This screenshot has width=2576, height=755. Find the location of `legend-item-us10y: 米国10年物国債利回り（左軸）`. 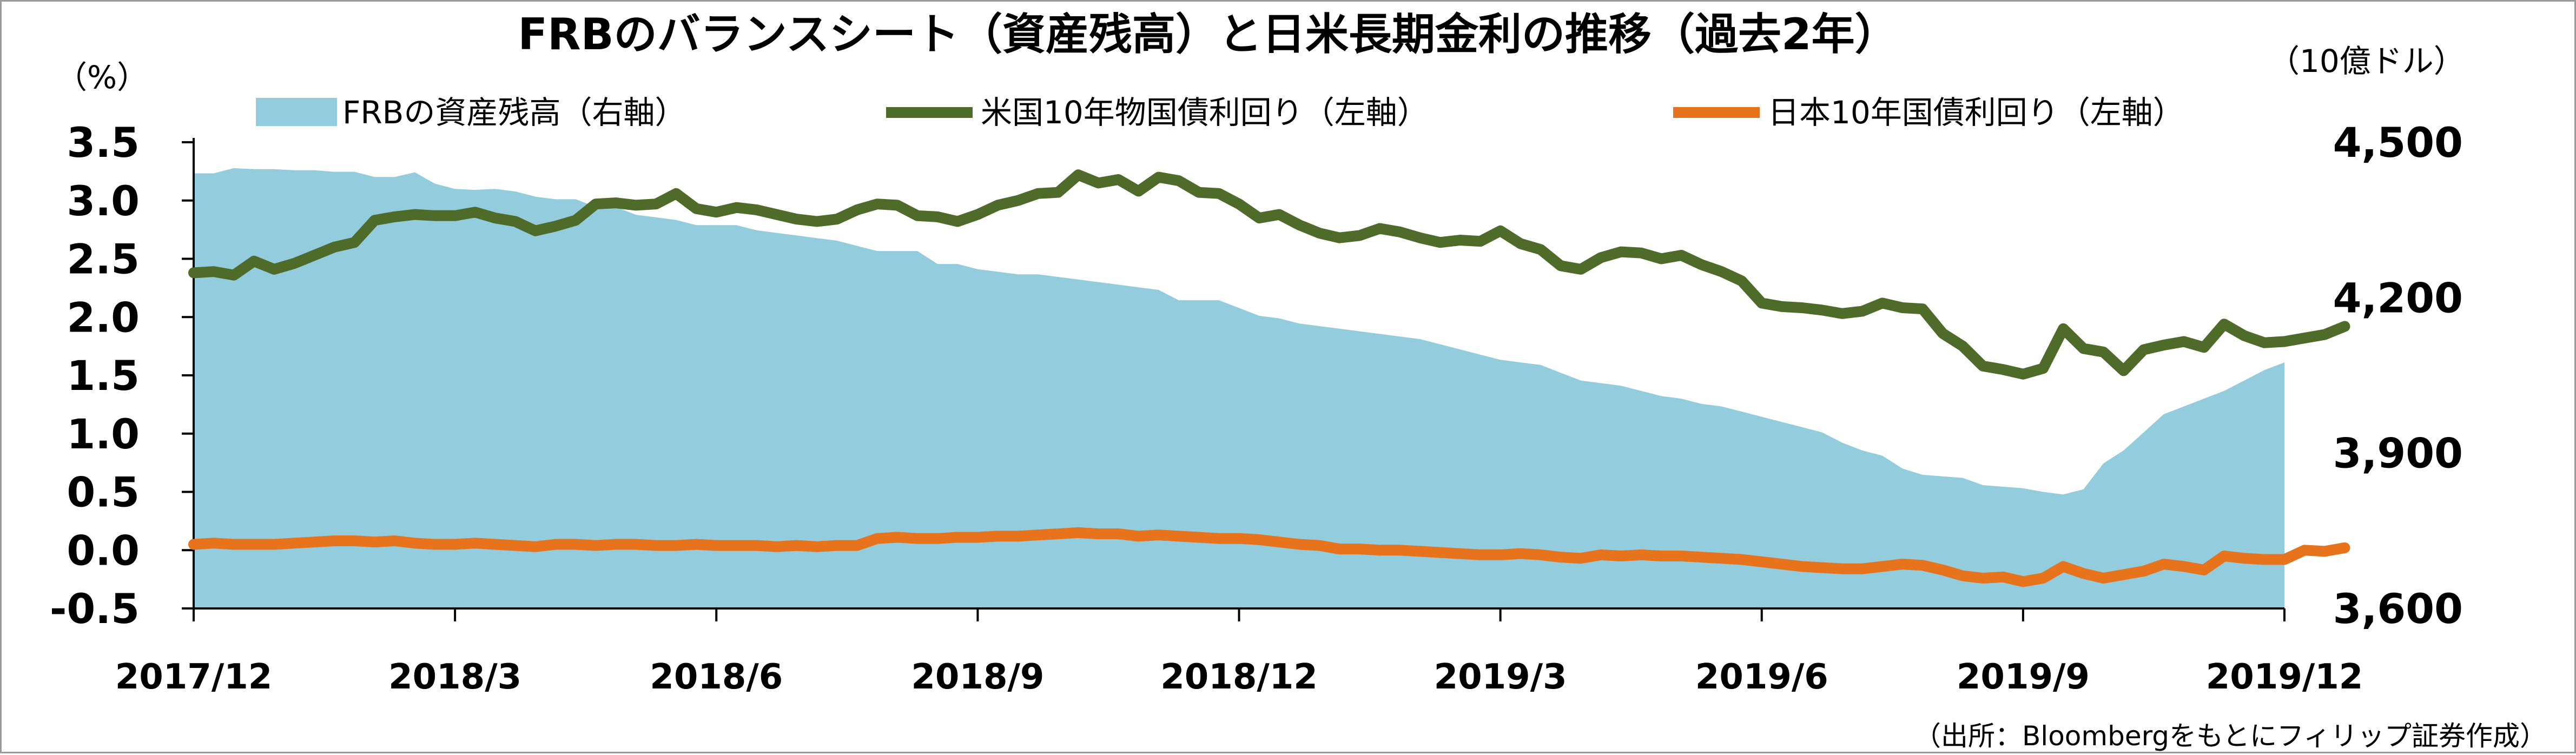

legend-item-us10y: 米国10年物国債利回り（左軸） is located at coordinates (1157, 112).